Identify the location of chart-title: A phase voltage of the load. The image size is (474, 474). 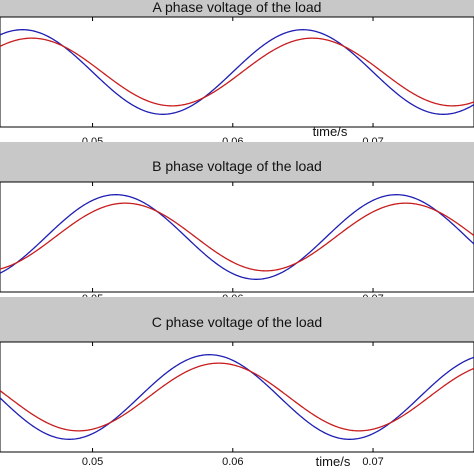
(237, 7).